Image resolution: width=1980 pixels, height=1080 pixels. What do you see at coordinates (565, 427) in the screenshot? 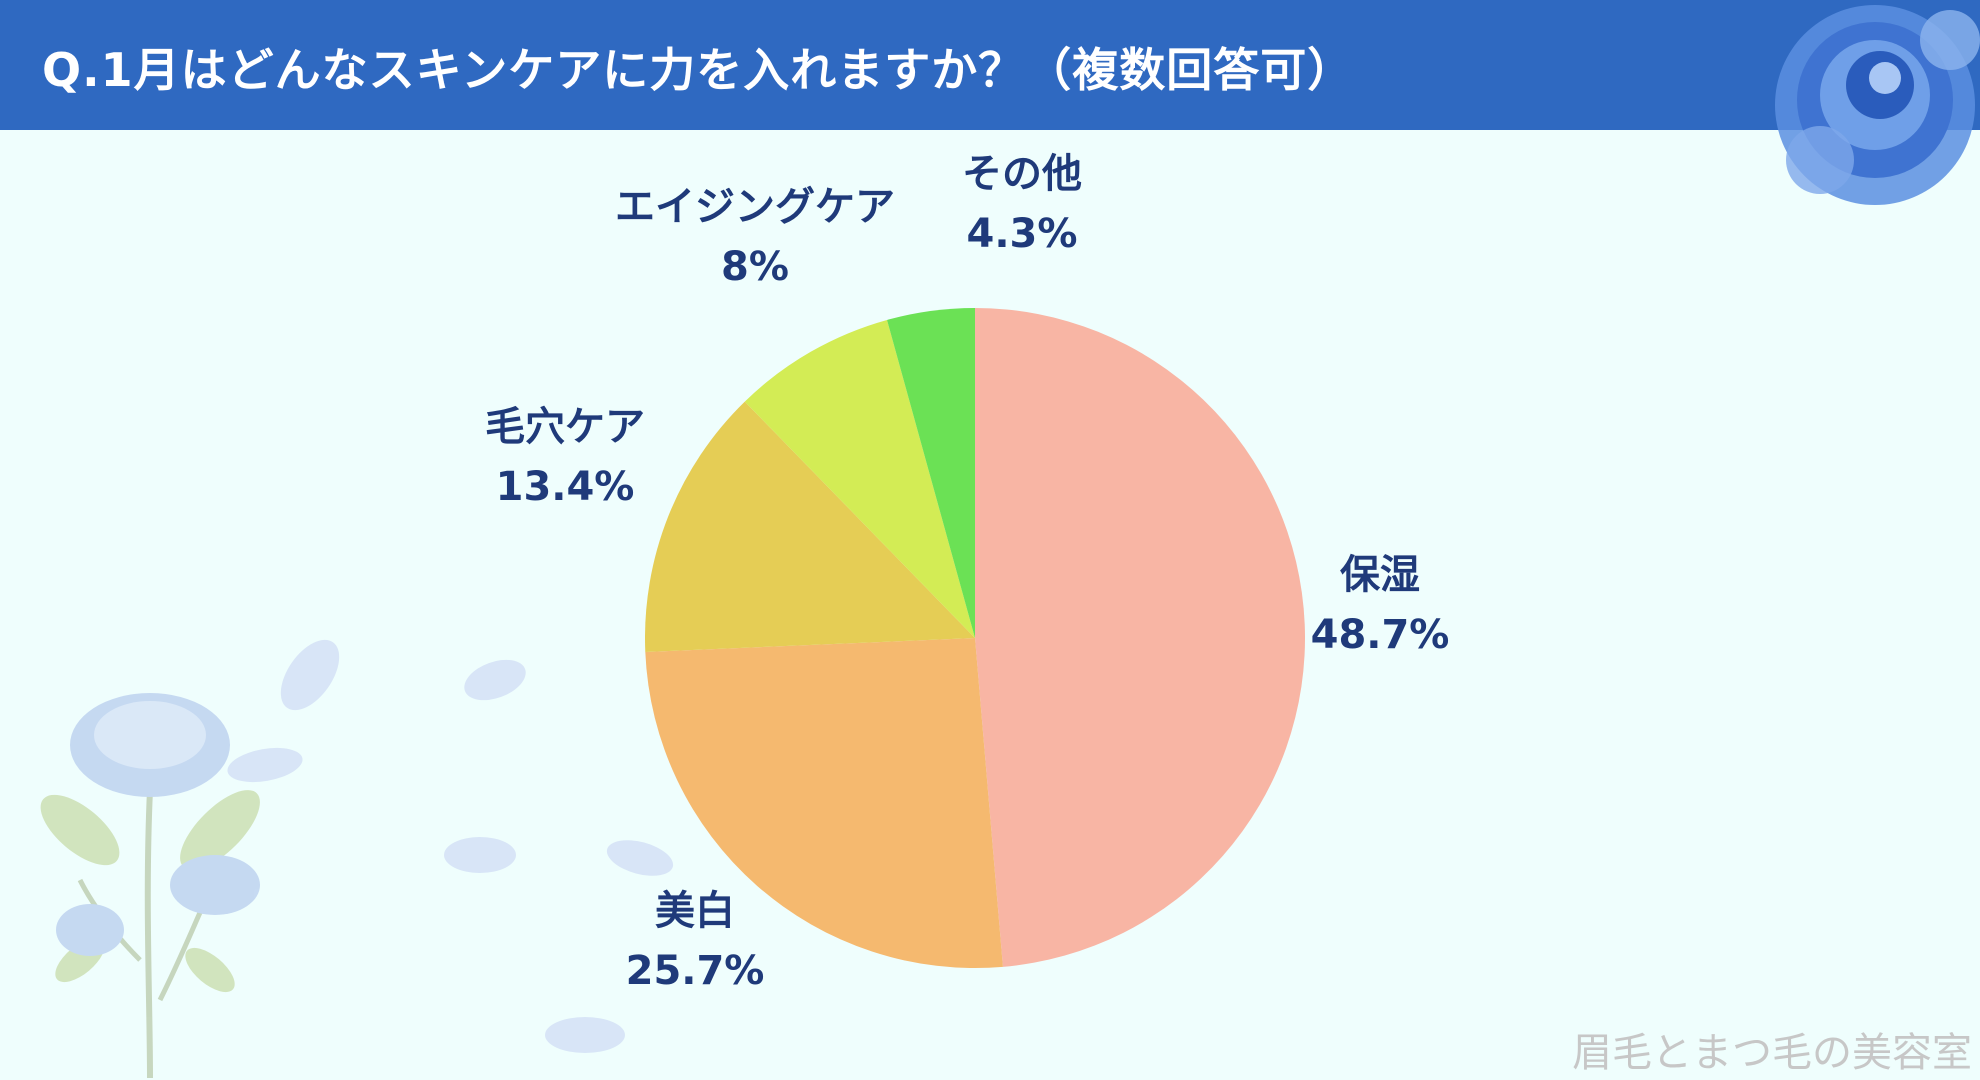
I see `slice-label-3: 毛穴ケア` at bounding box center [565, 427].